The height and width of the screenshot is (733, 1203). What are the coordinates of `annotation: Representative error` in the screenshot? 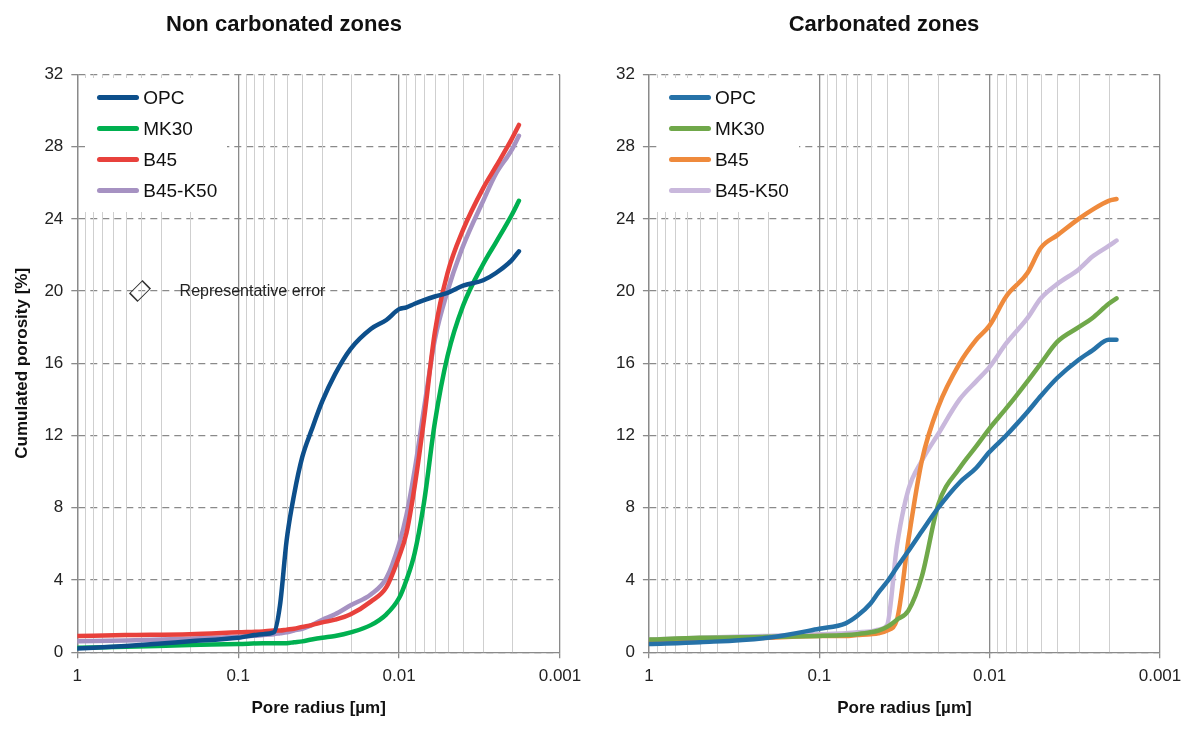 It's located at (252, 290).